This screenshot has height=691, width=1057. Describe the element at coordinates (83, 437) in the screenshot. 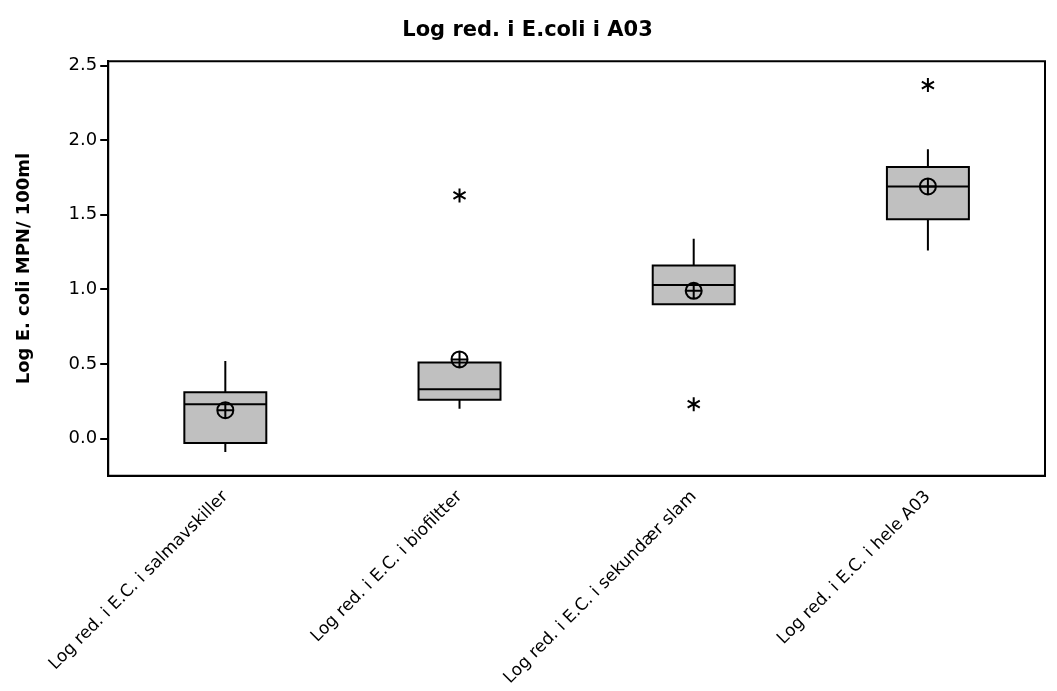

I see `y-tick-label: 0.0` at that location.